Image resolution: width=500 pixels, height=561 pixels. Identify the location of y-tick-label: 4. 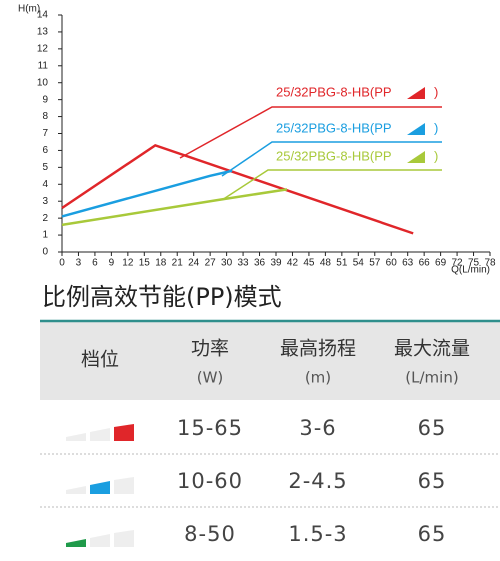
(45, 184).